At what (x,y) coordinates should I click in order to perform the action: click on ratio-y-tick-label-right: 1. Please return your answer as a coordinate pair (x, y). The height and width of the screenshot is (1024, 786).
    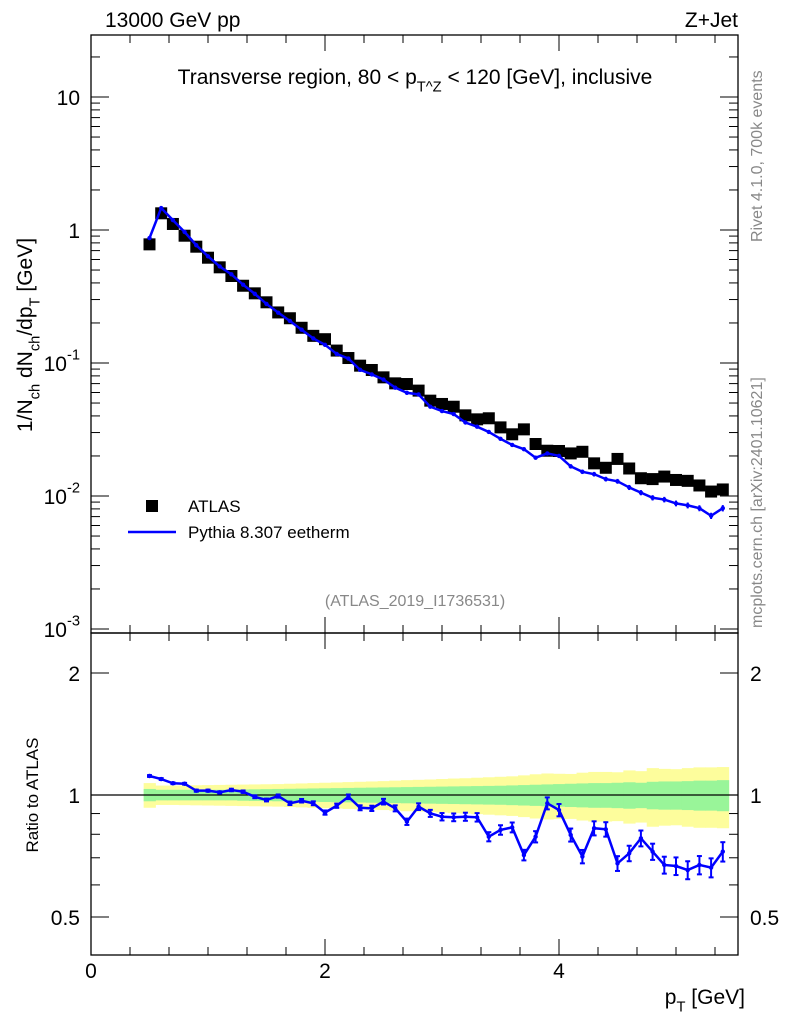
    Looking at the image, I should click on (756, 796).